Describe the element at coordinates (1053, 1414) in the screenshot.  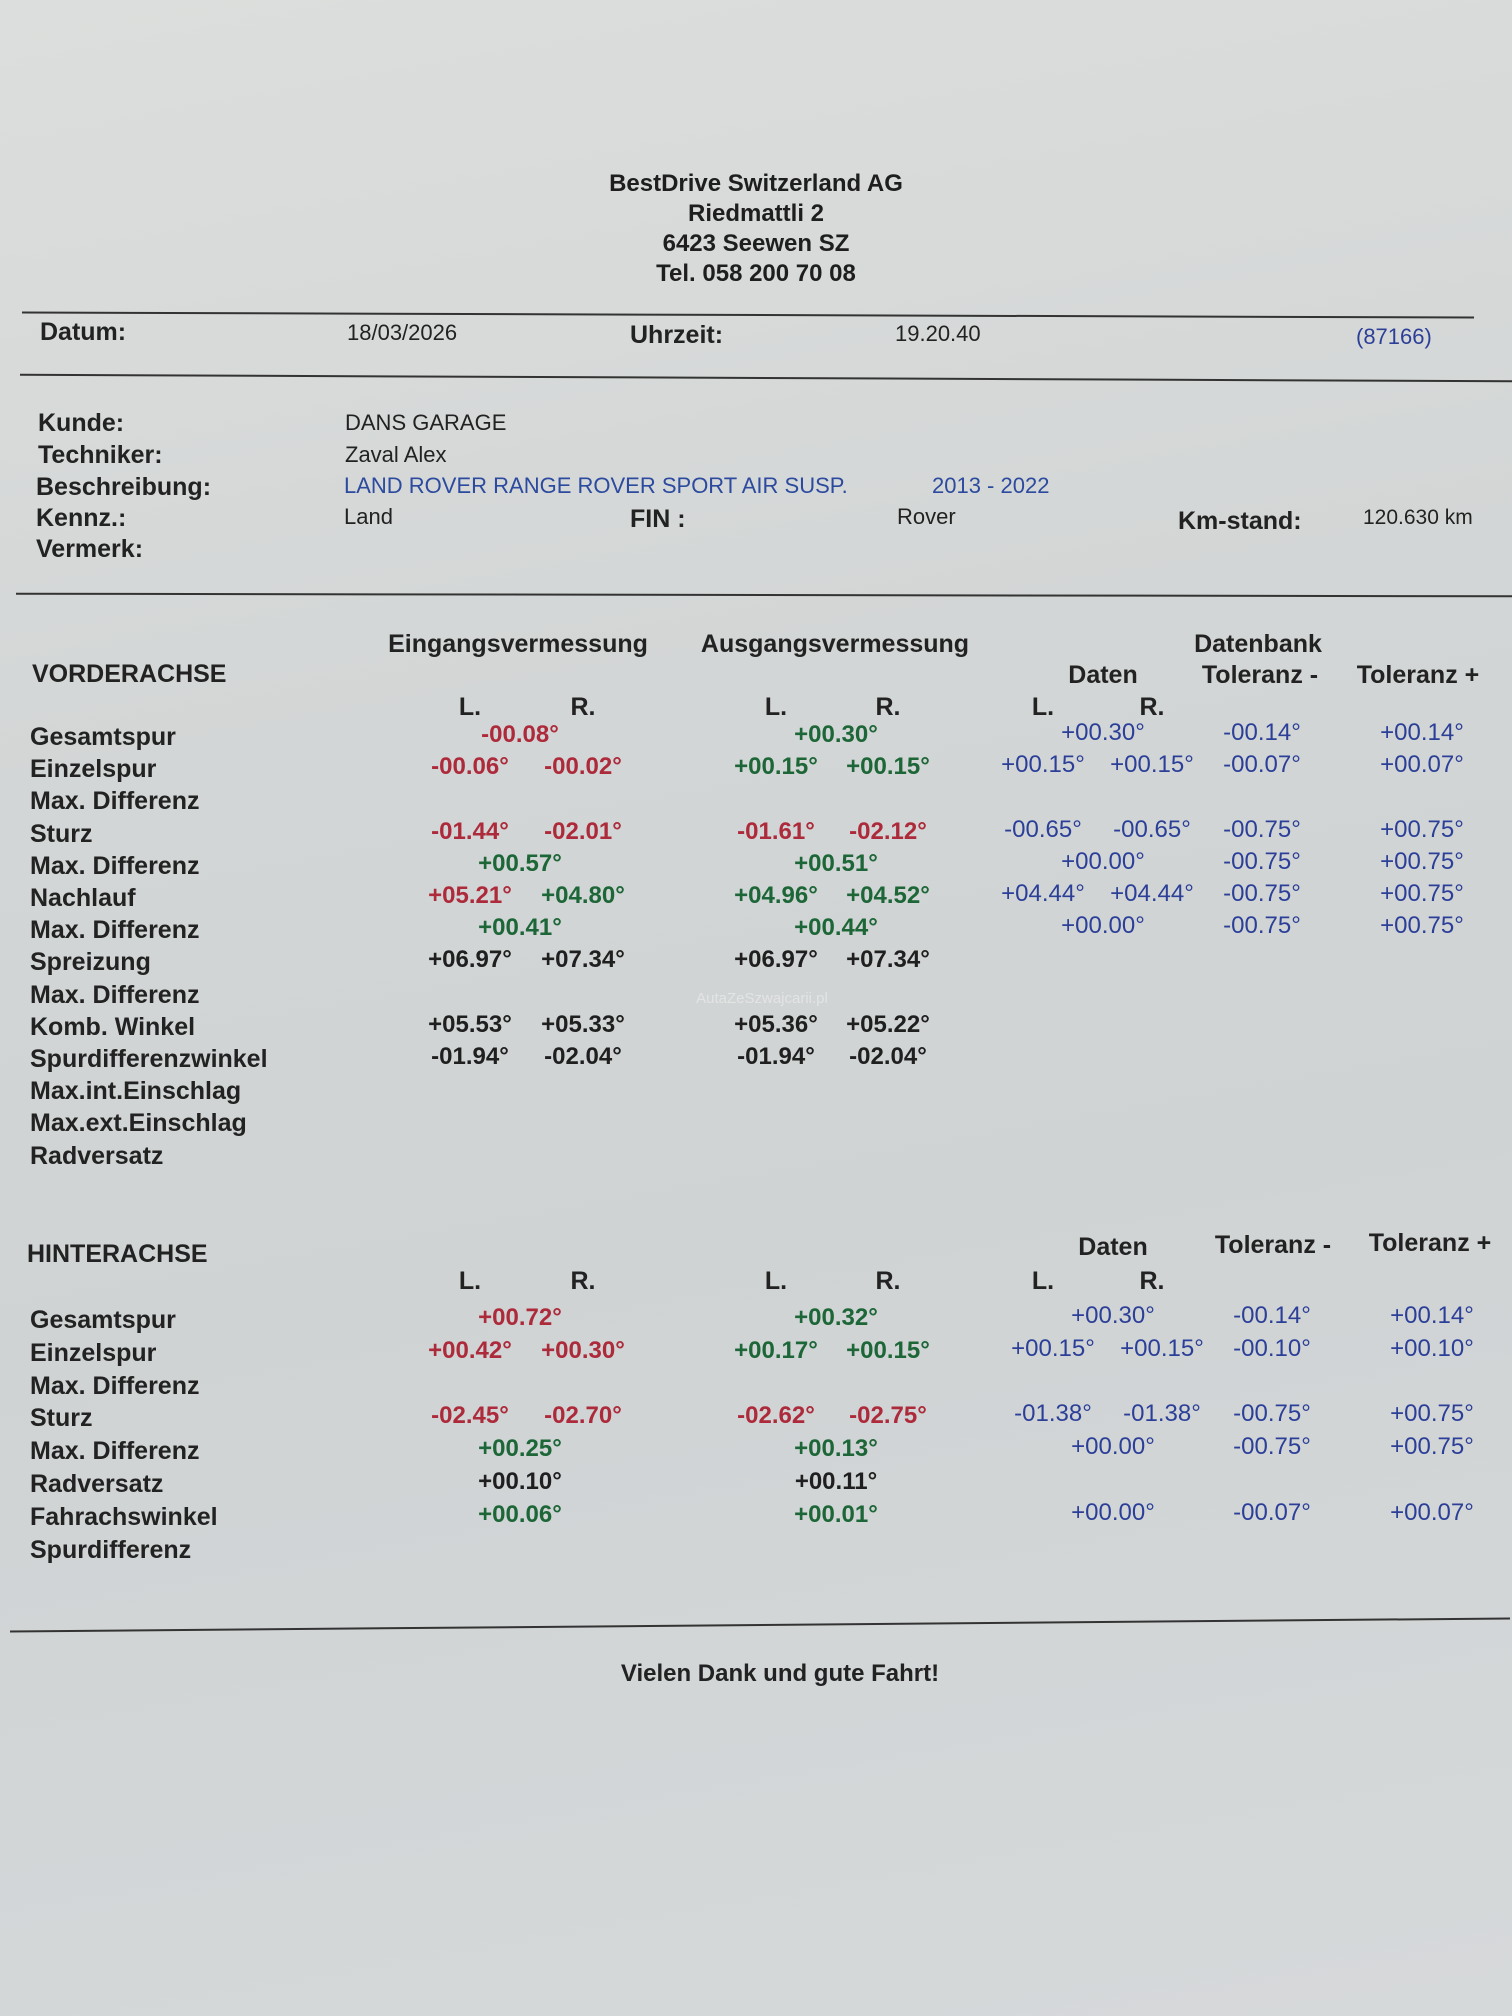
I see `spec-db-l: -01.38°` at that location.